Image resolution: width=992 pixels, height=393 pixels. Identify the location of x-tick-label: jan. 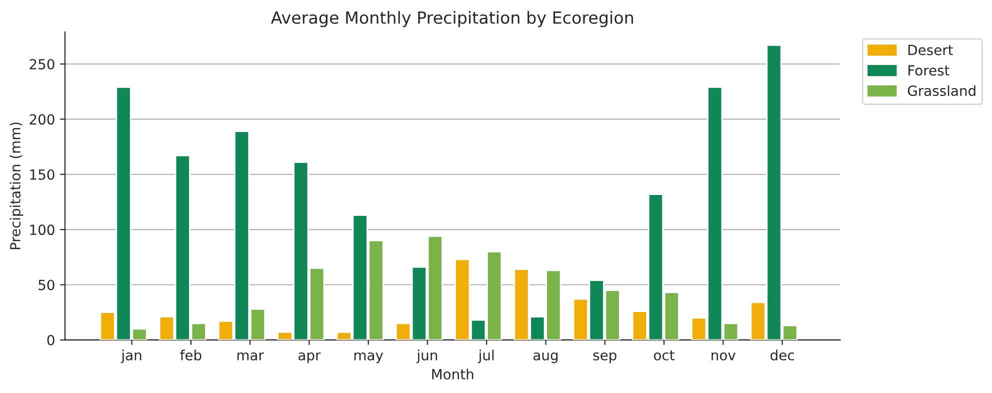
(131, 357).